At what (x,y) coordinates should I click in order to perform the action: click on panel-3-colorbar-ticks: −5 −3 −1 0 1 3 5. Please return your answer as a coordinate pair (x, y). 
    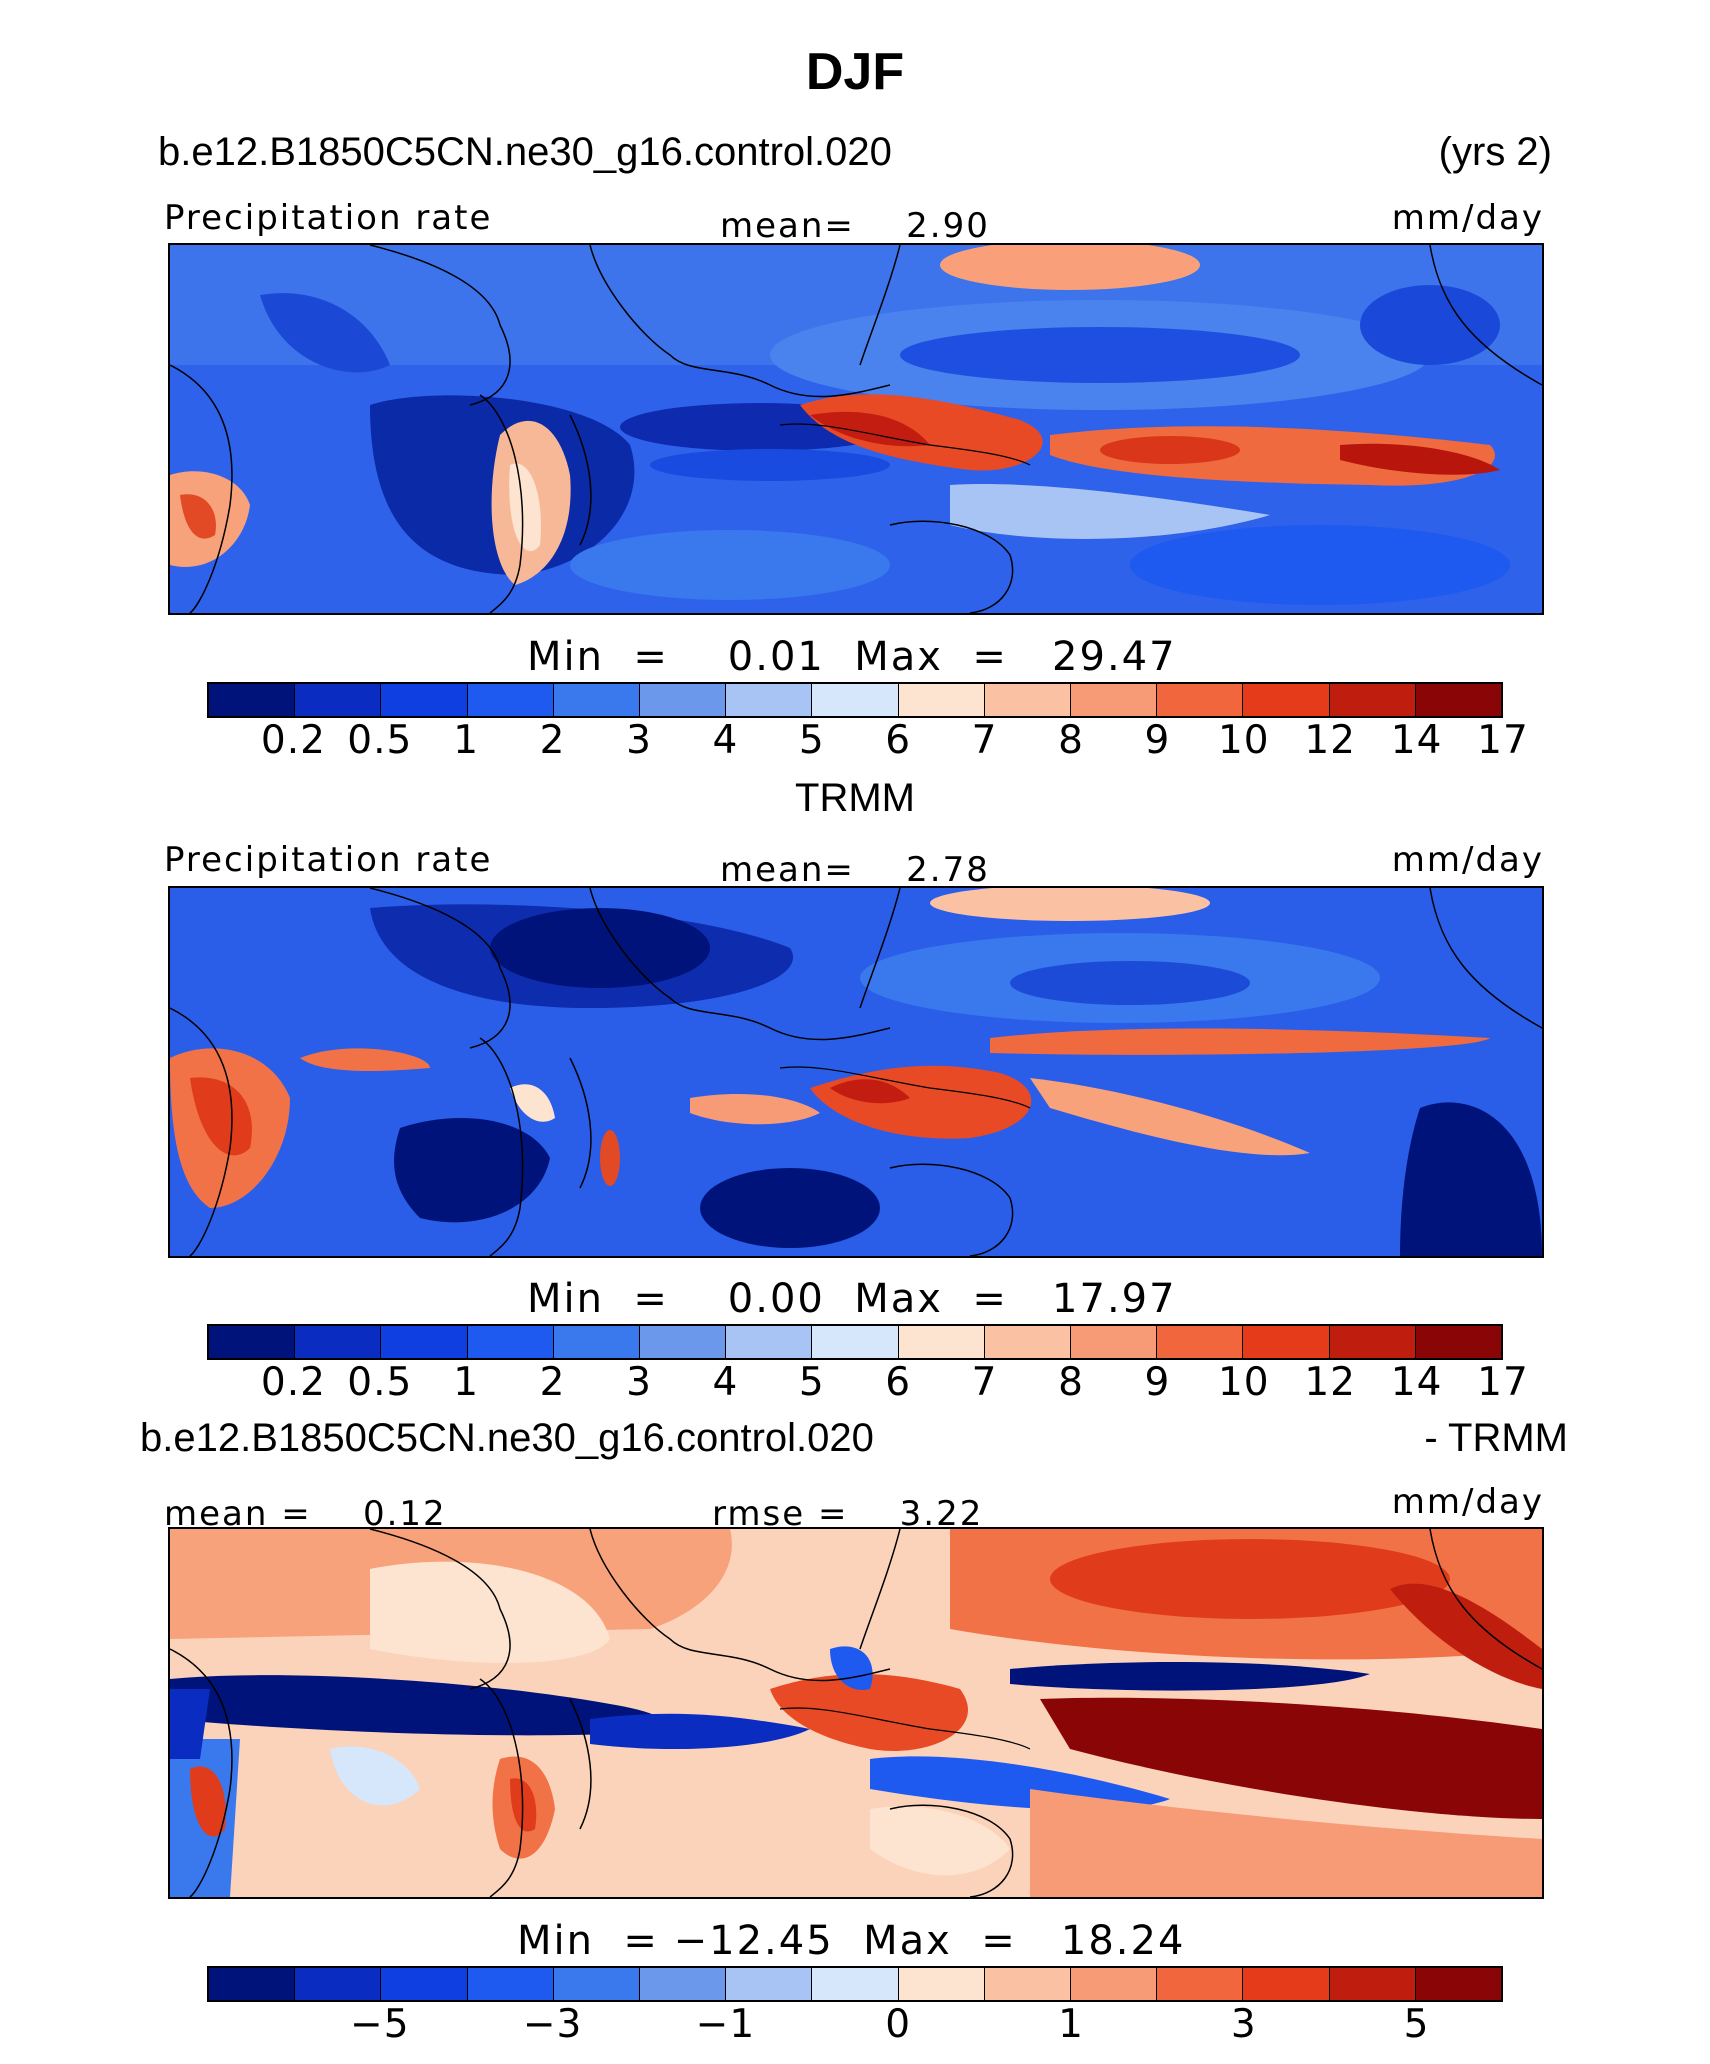
    Looking at the image, I should click on (855, 2027).